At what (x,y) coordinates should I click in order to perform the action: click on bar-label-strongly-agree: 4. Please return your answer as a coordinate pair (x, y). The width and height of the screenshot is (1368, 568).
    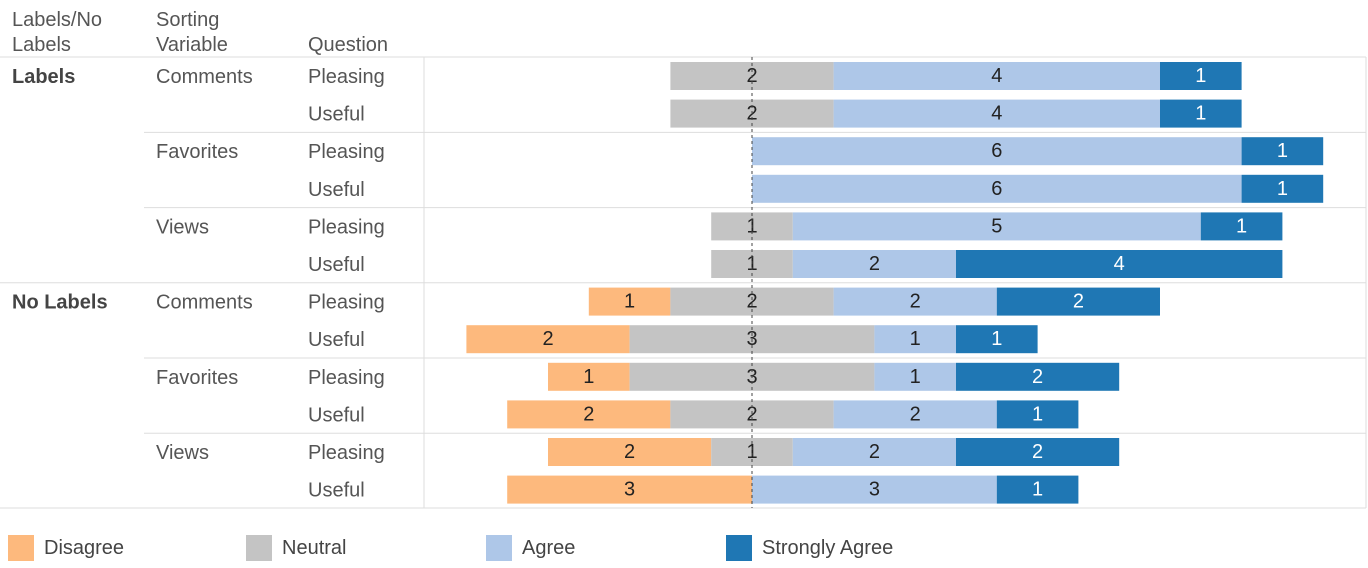
    Looking at the image, I should click on (1119, 264).